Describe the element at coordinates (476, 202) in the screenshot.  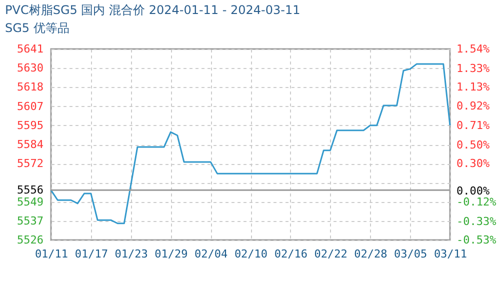
I see `y2-tick-label: -0.12%` at that location.